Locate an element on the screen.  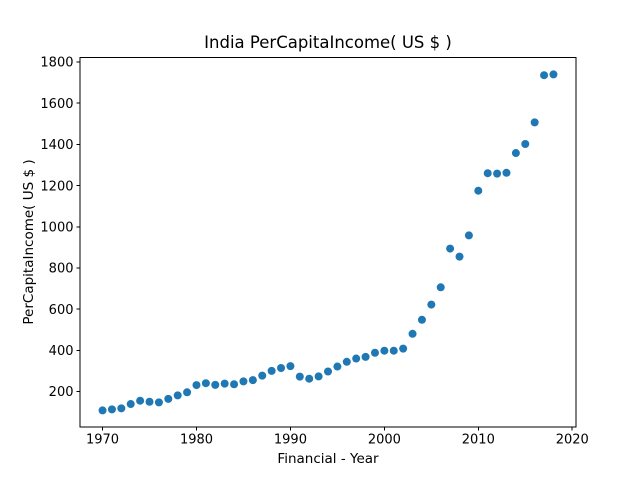
x-tick-label: 2020 is located at coordinates (572, 440).